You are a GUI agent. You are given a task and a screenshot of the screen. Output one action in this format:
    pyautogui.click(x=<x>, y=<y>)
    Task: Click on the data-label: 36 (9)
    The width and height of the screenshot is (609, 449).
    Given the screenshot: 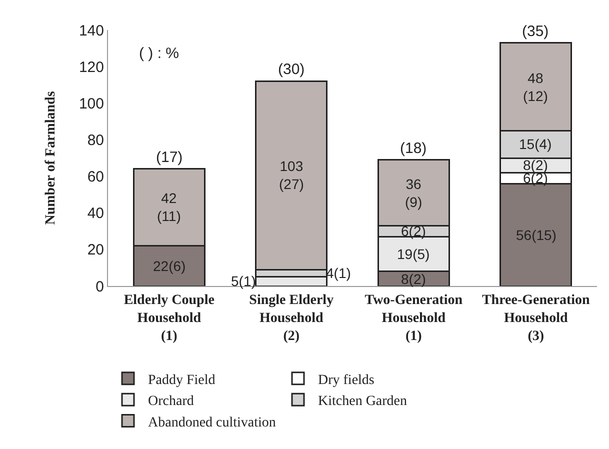 What is the action you would take?
    pyautogui.click(x=413, y=193)
    